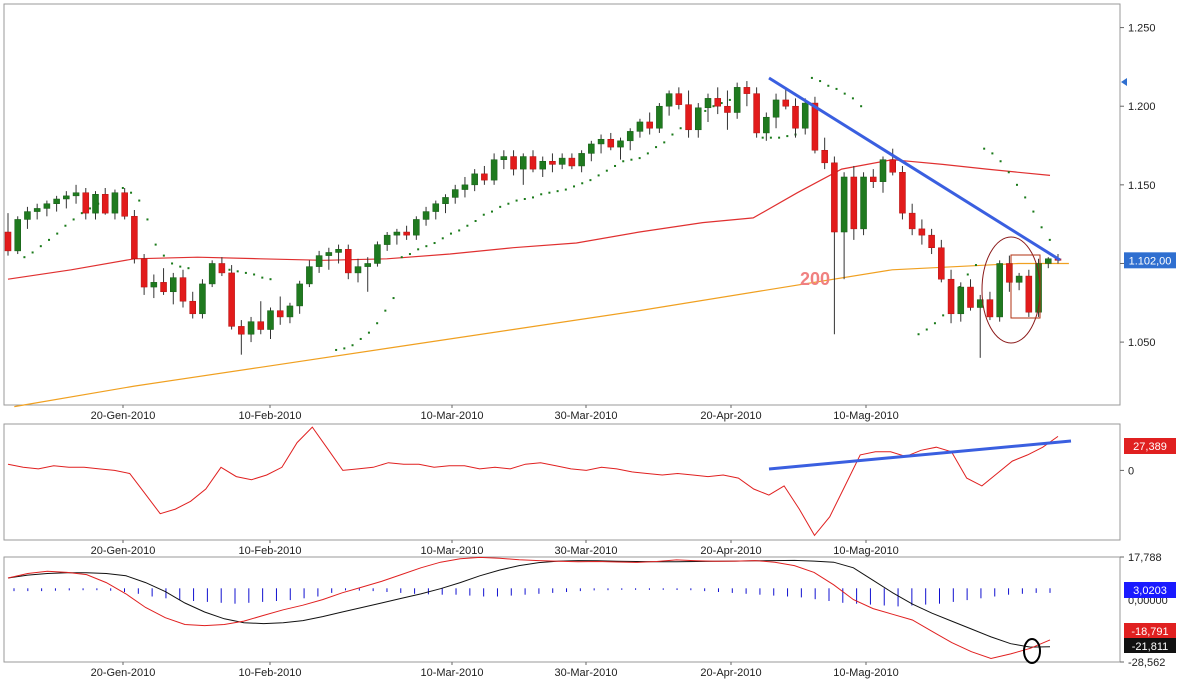 This screenshot has height=694, width=1178. What do you see at coordinates (452, 673) in the screenshot?
I see `macd-x-tick-label: 10-Mar-2010` at bounding box center [452, 673].